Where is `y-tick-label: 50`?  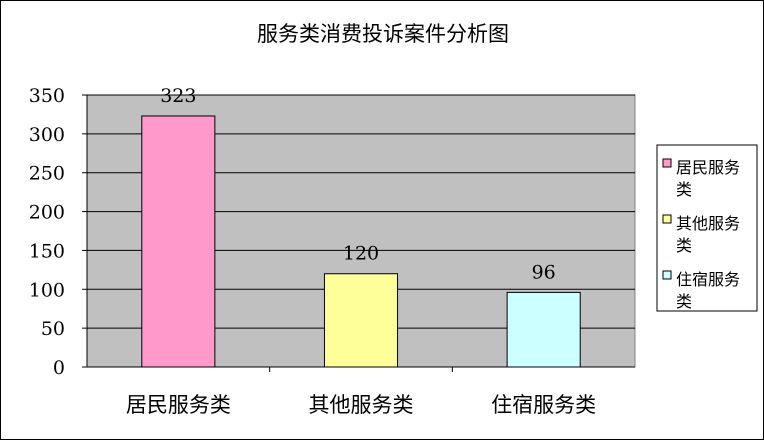
y-tick-label: 50 is located at coordinates (53, 329).